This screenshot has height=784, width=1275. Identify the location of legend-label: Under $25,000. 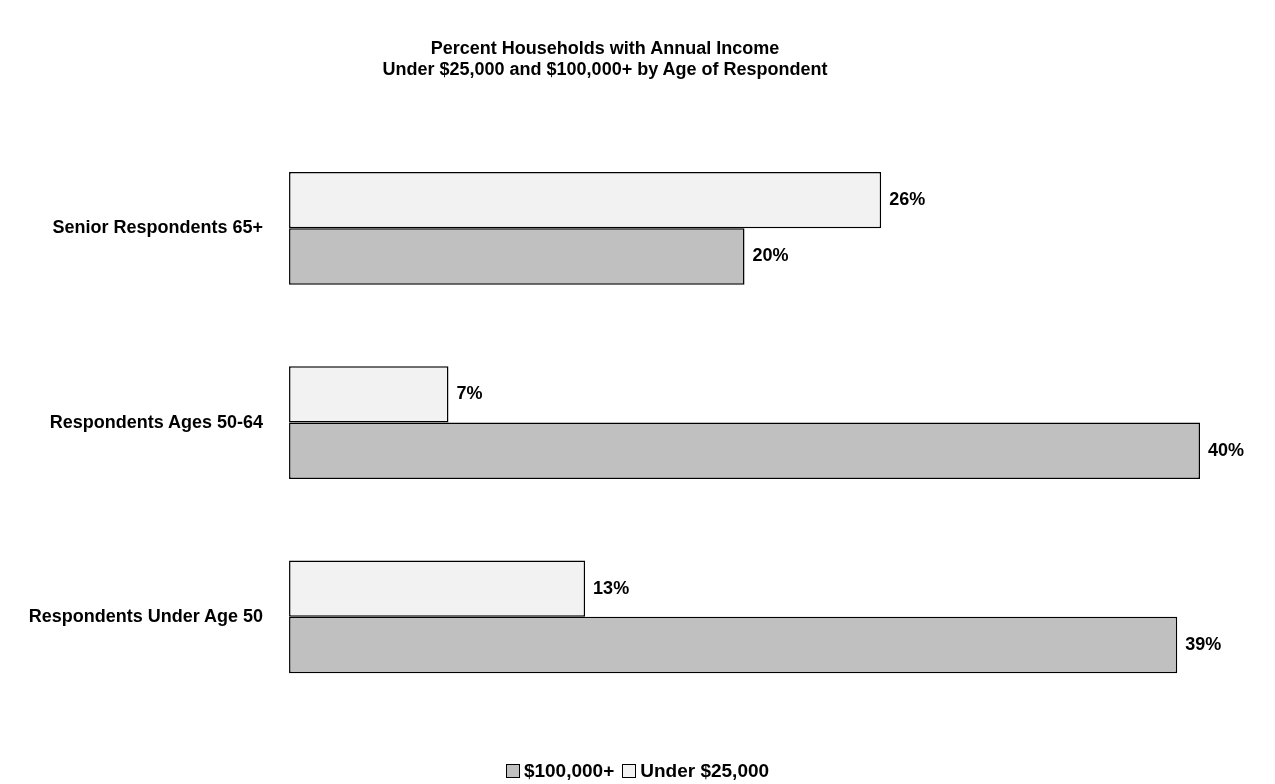
(705, 771).